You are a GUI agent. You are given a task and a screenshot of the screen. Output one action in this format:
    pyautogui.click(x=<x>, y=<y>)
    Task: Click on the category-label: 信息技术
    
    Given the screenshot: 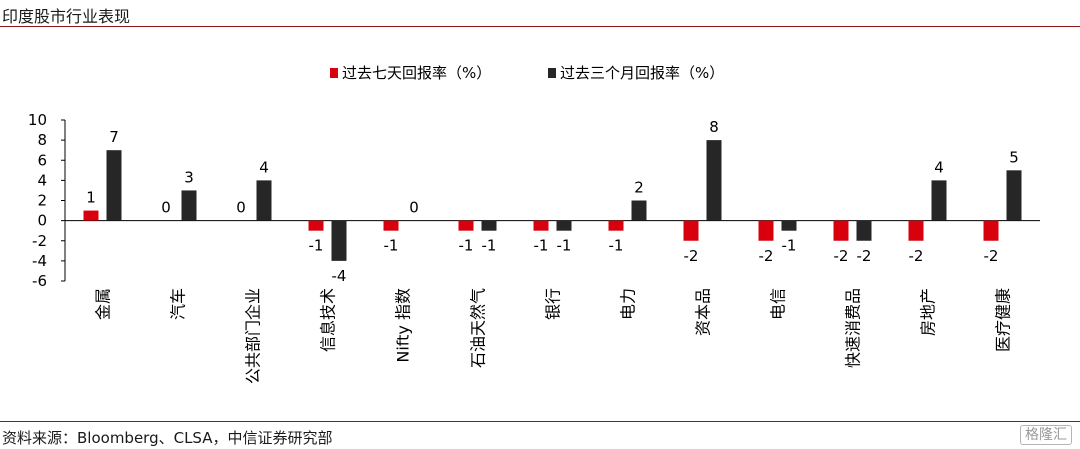 What is the action you would take?
    pyautogui.click(x=328, y=320)
    